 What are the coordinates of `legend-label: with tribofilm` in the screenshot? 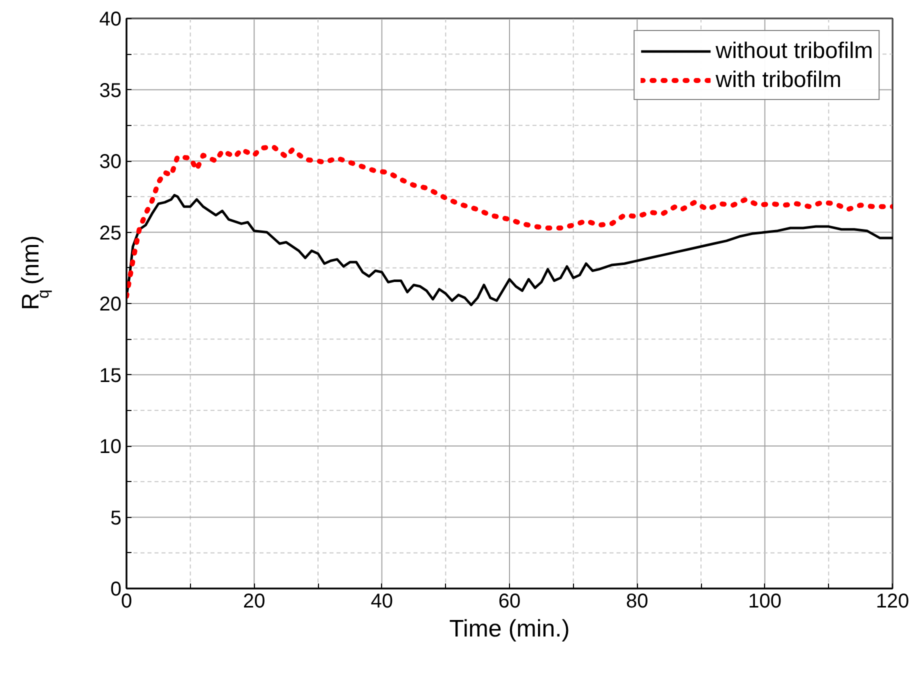 It's located at (779, 79).